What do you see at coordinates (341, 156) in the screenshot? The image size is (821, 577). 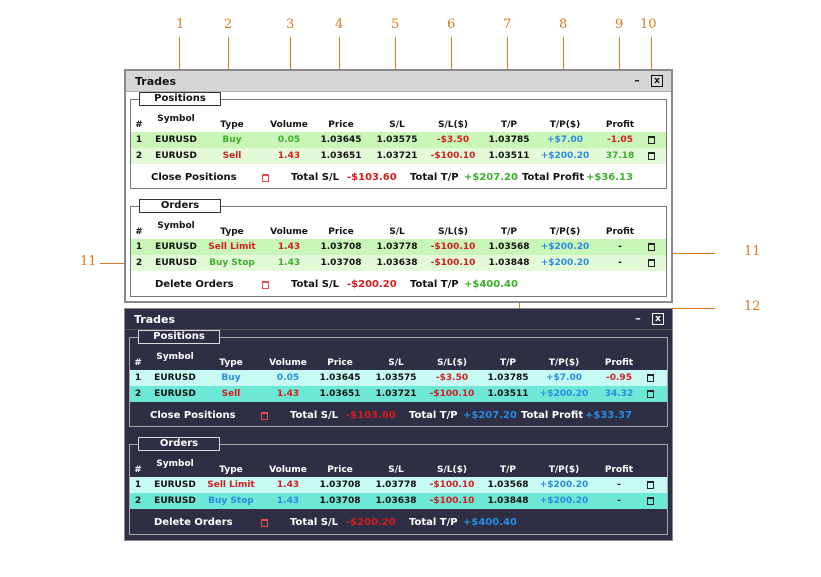 I see `row-price: 1.03651` at bounding box center [341, 156].